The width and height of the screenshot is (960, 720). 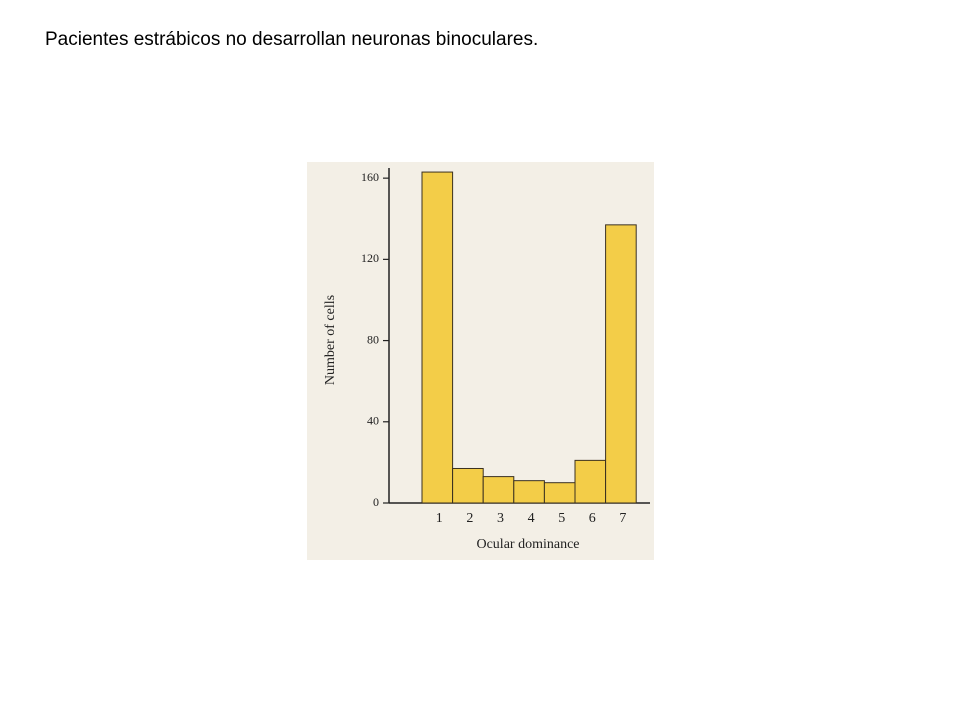 I want to click on x-tick-label: 6, so click(x=592, y=518).